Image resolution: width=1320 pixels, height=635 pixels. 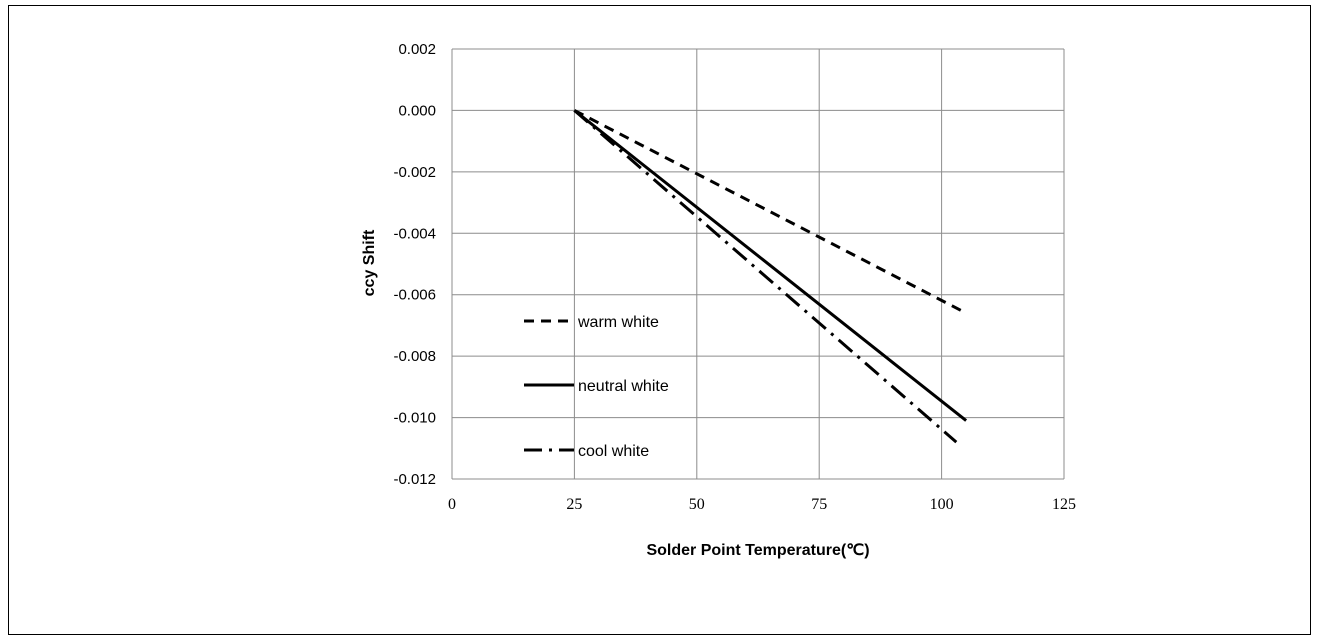 I want to click on y-tick-label: -0.002, so click(x=414, y=172).